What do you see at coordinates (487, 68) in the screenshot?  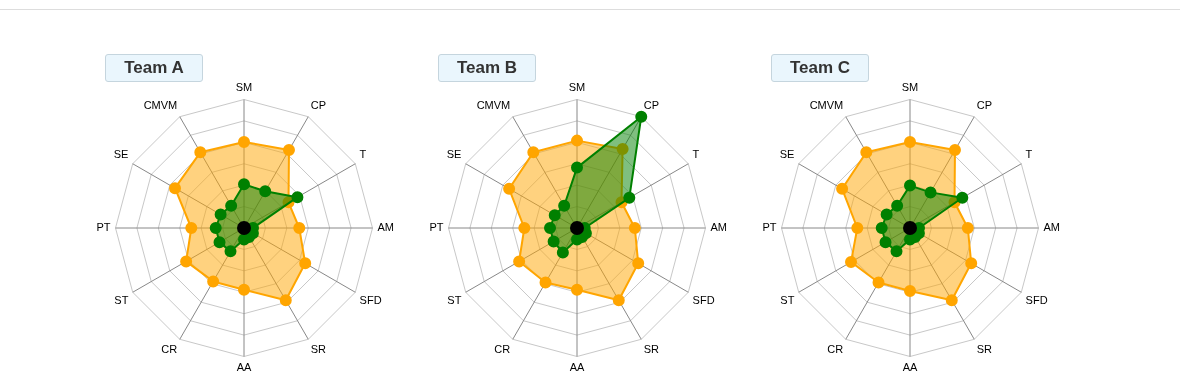 I see `chart-title: Team B` at bounding box center [487, 68].